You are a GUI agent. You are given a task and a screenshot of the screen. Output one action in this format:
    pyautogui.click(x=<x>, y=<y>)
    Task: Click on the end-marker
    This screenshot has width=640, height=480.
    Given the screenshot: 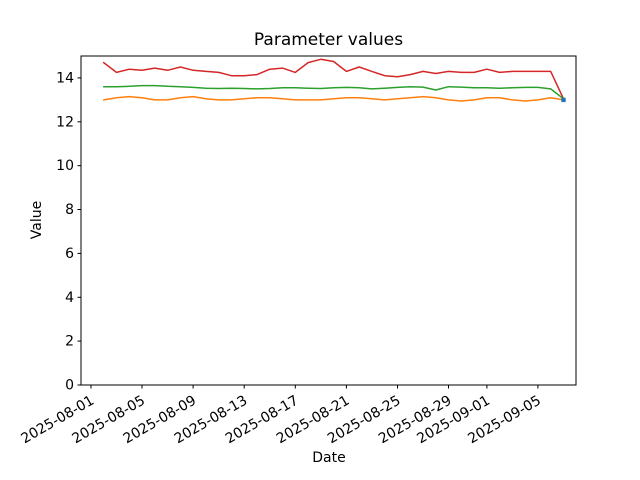 What is the action you would take?
    pyautogui.click(x=563, y=100)
    